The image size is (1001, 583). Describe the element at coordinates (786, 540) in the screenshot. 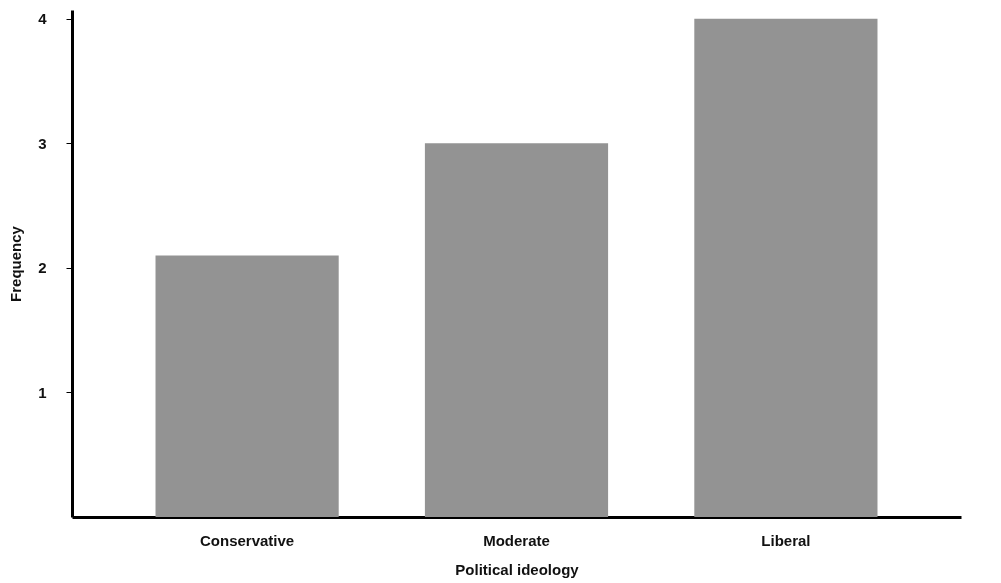

I see `x-tick-label: Liberal` at that location.